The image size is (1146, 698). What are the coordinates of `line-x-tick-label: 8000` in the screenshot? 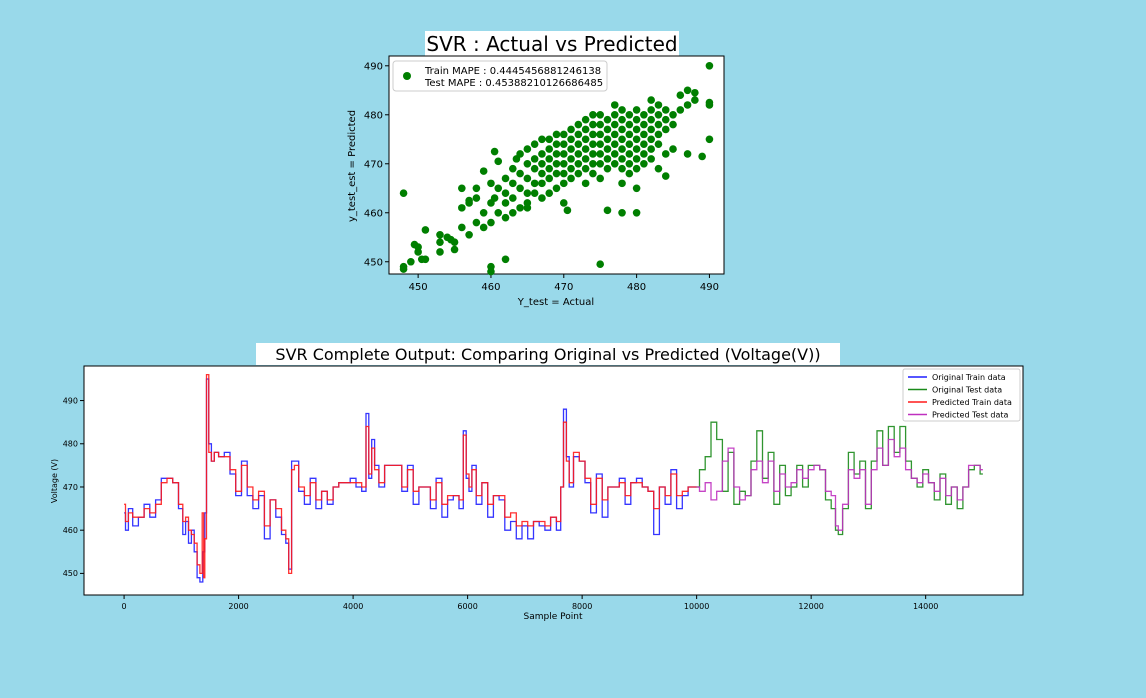 It's located at (582, 606).